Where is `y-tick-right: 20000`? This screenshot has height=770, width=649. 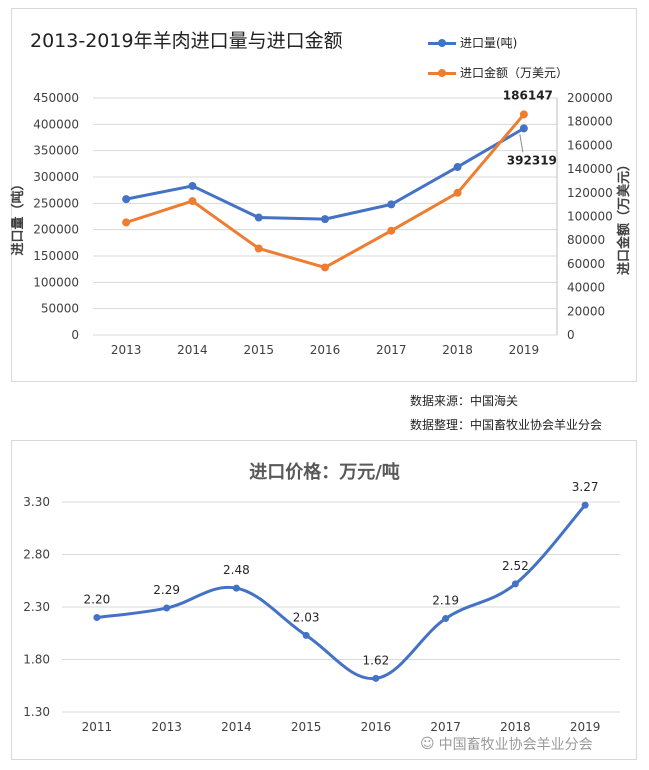 y-tick-right: 20000 is located at coordinates (586, 311).